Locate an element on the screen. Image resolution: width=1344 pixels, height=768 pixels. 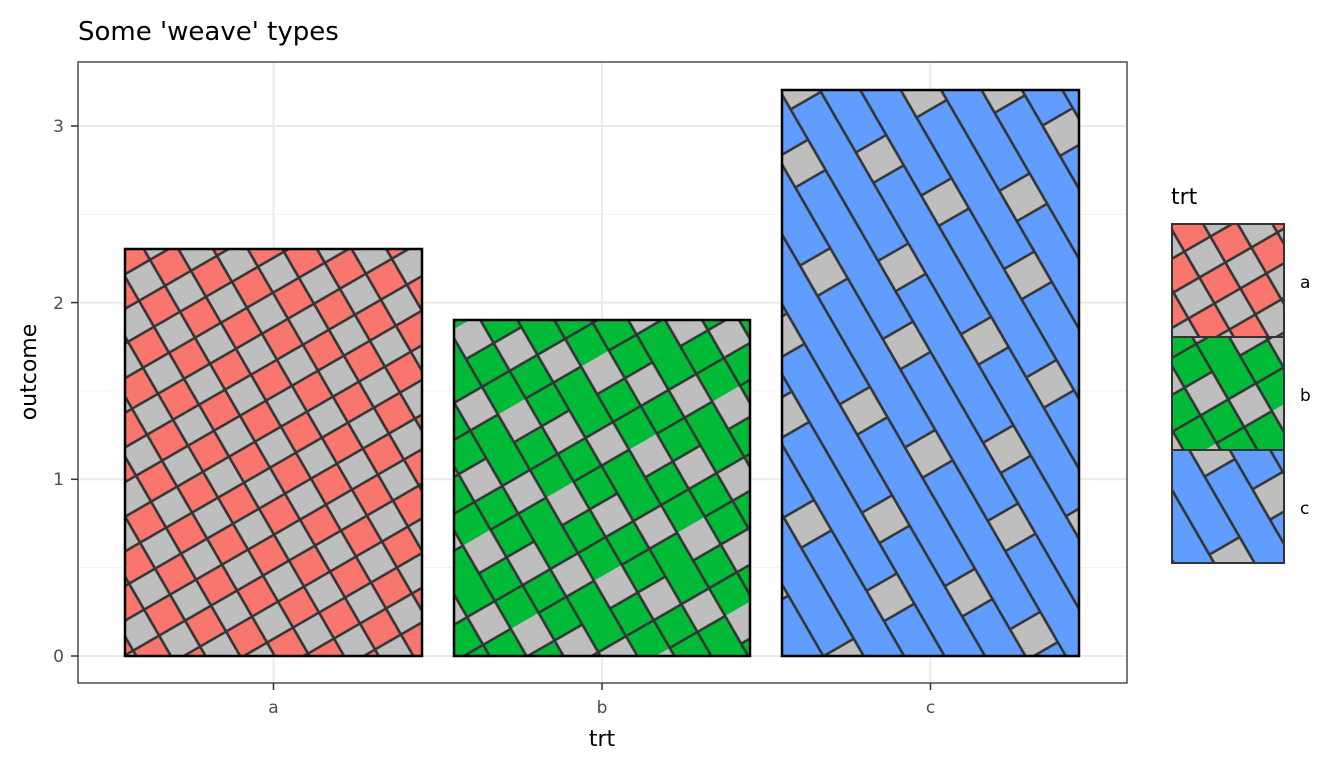
legend-label-c: c is located at coordinates (1304, 509).